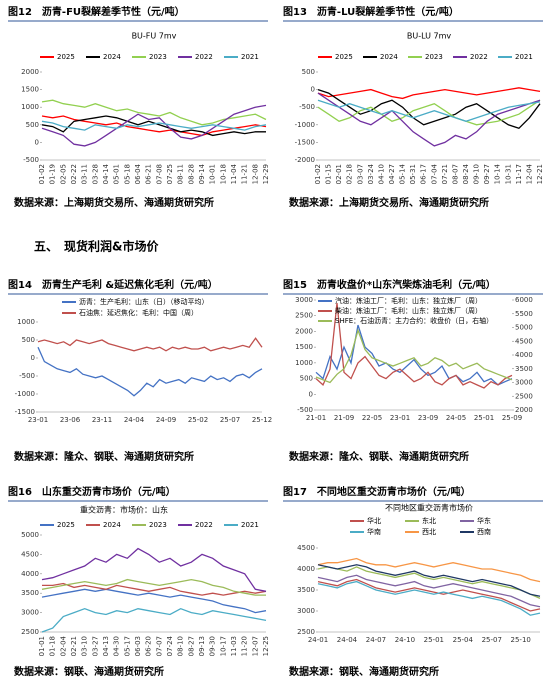  What do you see at coordinates (524, 300) in the screenshot?
I see `y2-tick-label: 6000` at bounding box center [524, 300].